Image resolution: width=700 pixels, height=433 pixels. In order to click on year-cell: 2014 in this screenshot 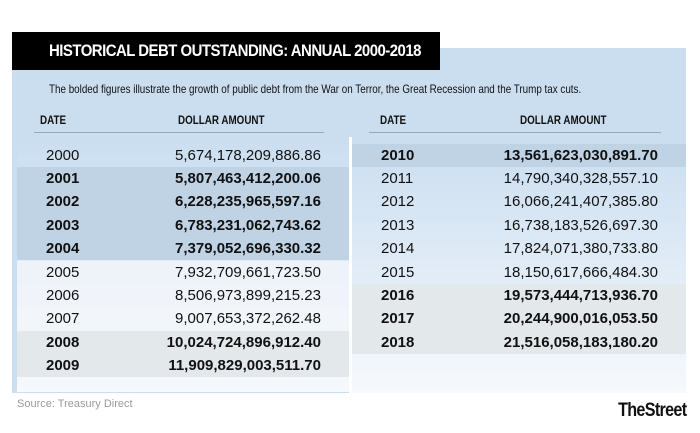, I will do `click(398, 249)`.